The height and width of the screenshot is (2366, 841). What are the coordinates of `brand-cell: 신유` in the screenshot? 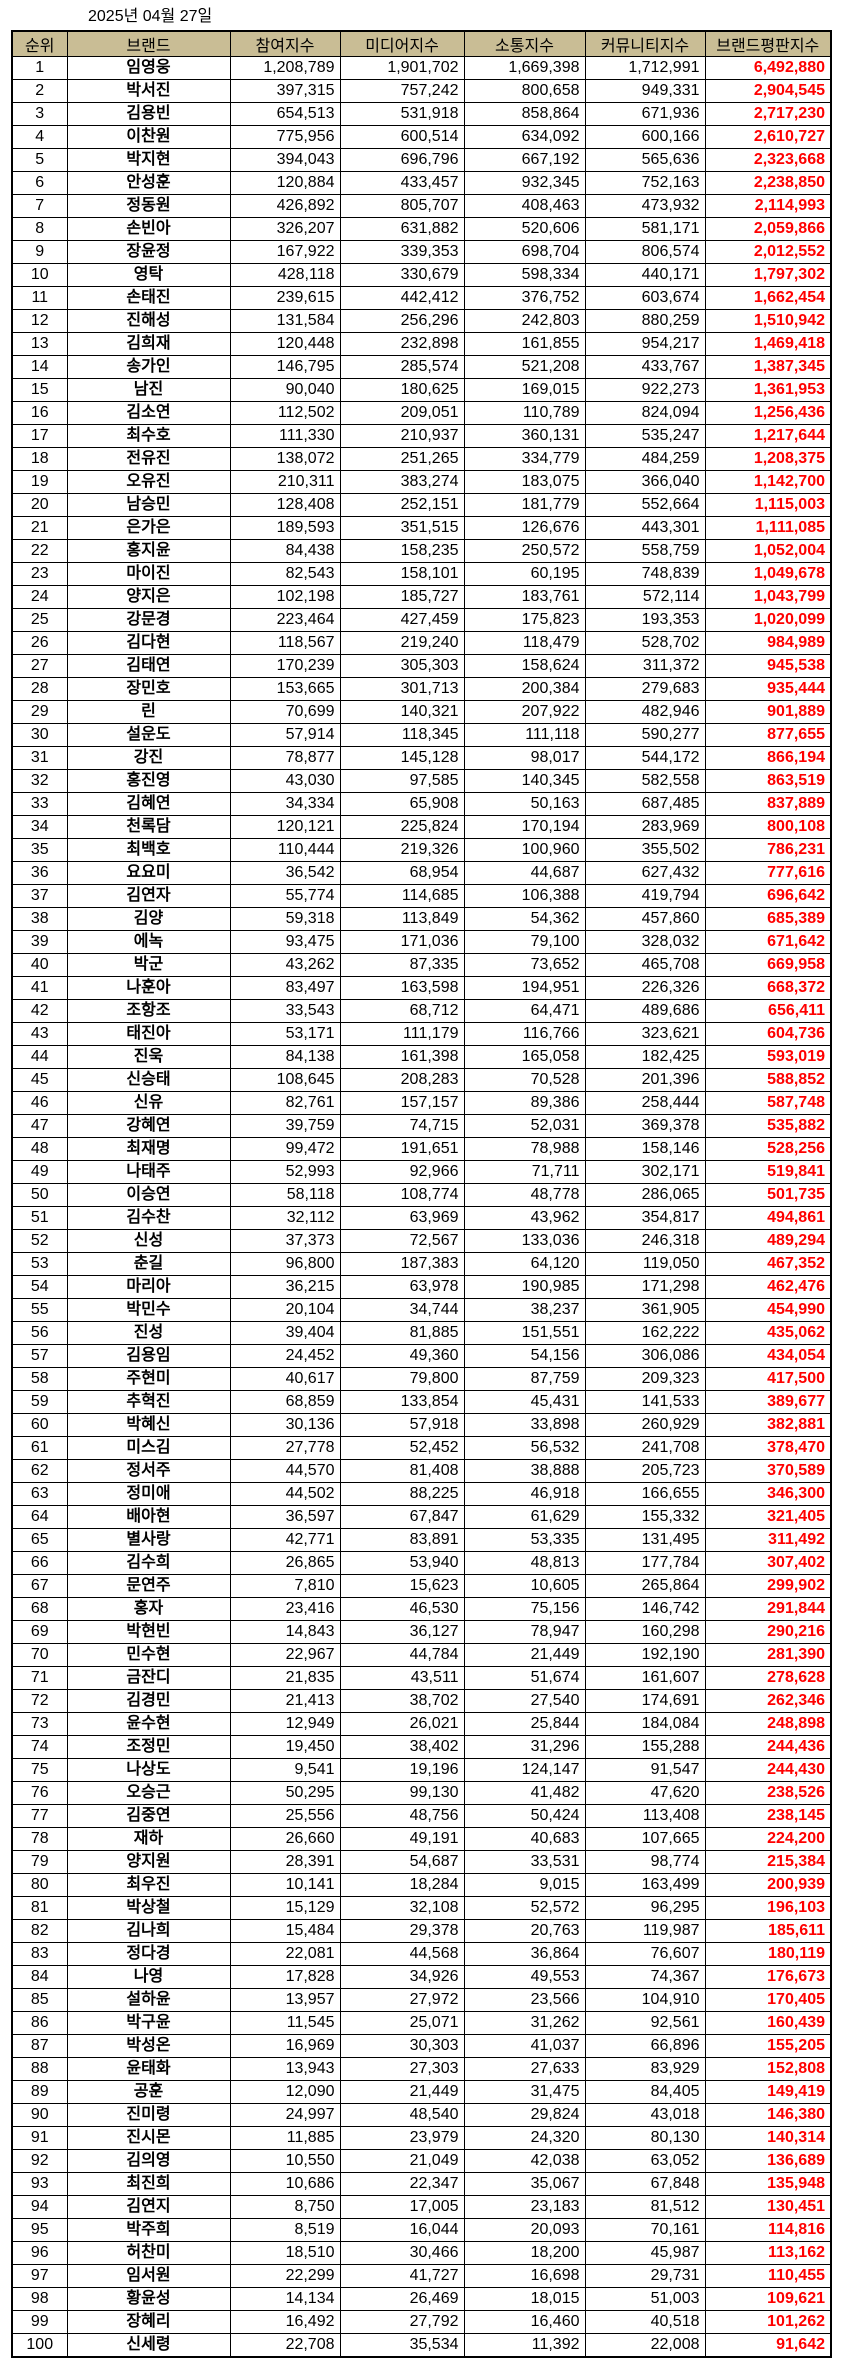 It's located at (148, 1103).